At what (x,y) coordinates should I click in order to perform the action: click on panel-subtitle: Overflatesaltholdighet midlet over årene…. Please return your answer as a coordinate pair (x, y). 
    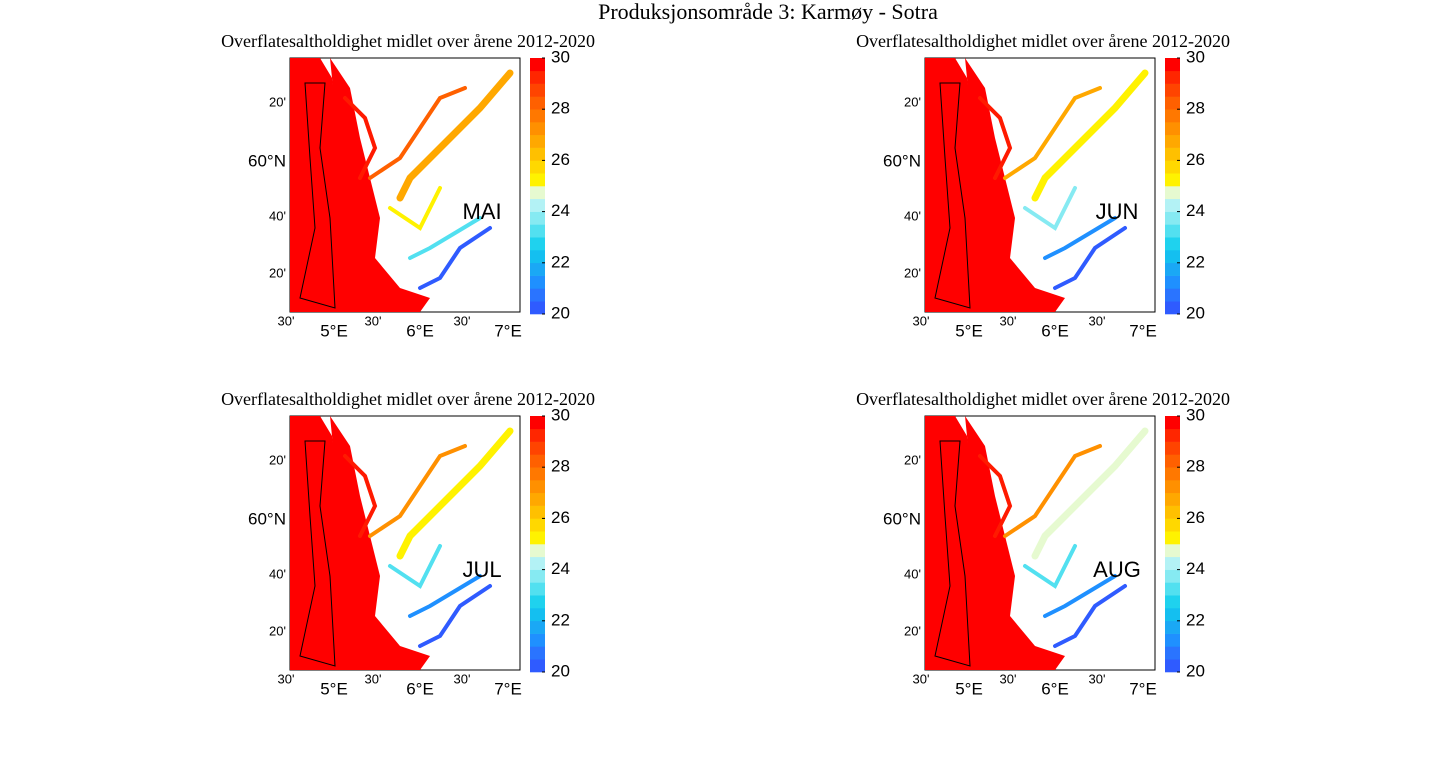
    Looking at the image, I should click on (1043, 41).